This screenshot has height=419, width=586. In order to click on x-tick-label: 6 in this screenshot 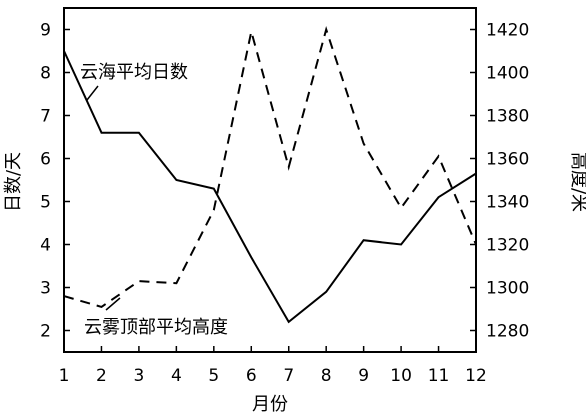, I will do `click(251, 376)`.